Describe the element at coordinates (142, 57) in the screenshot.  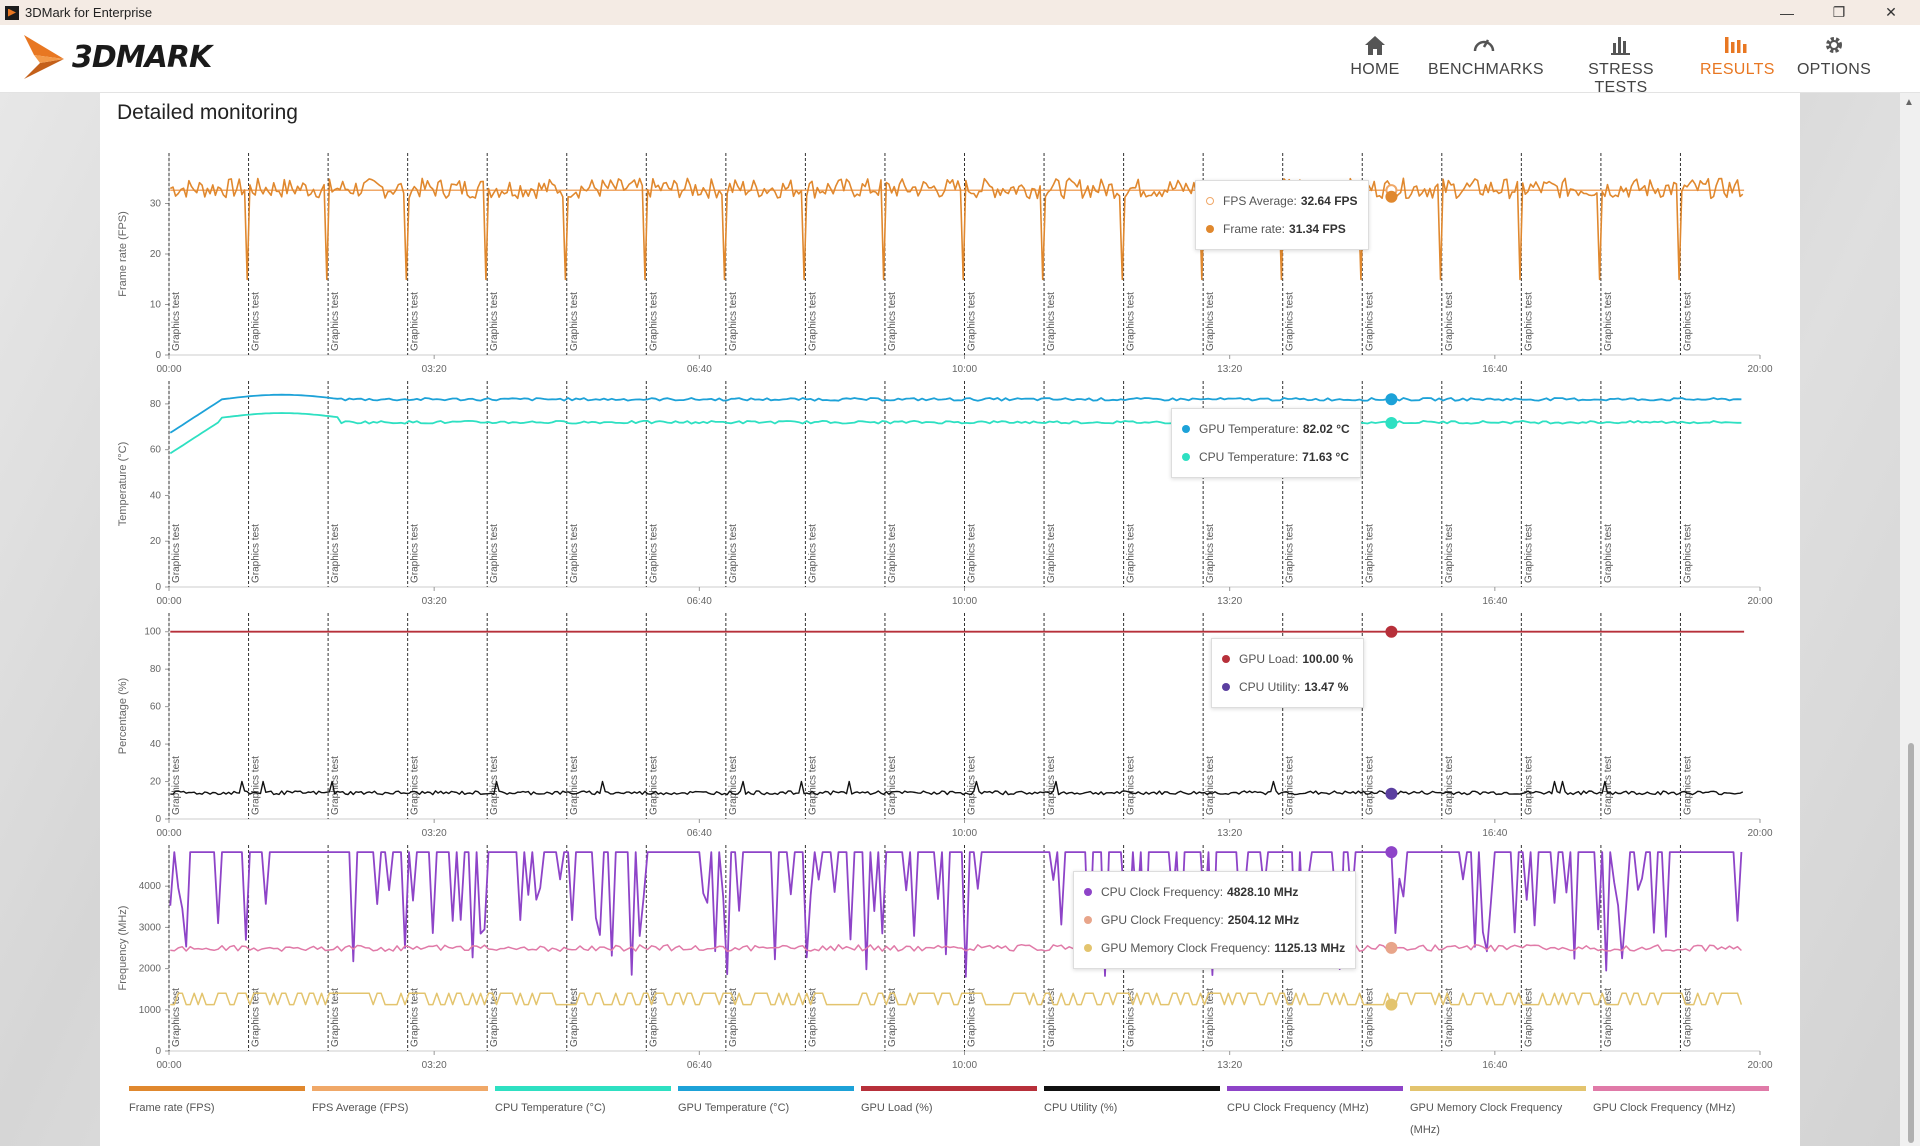
I see `logo-text: 3DMARK` at that location.